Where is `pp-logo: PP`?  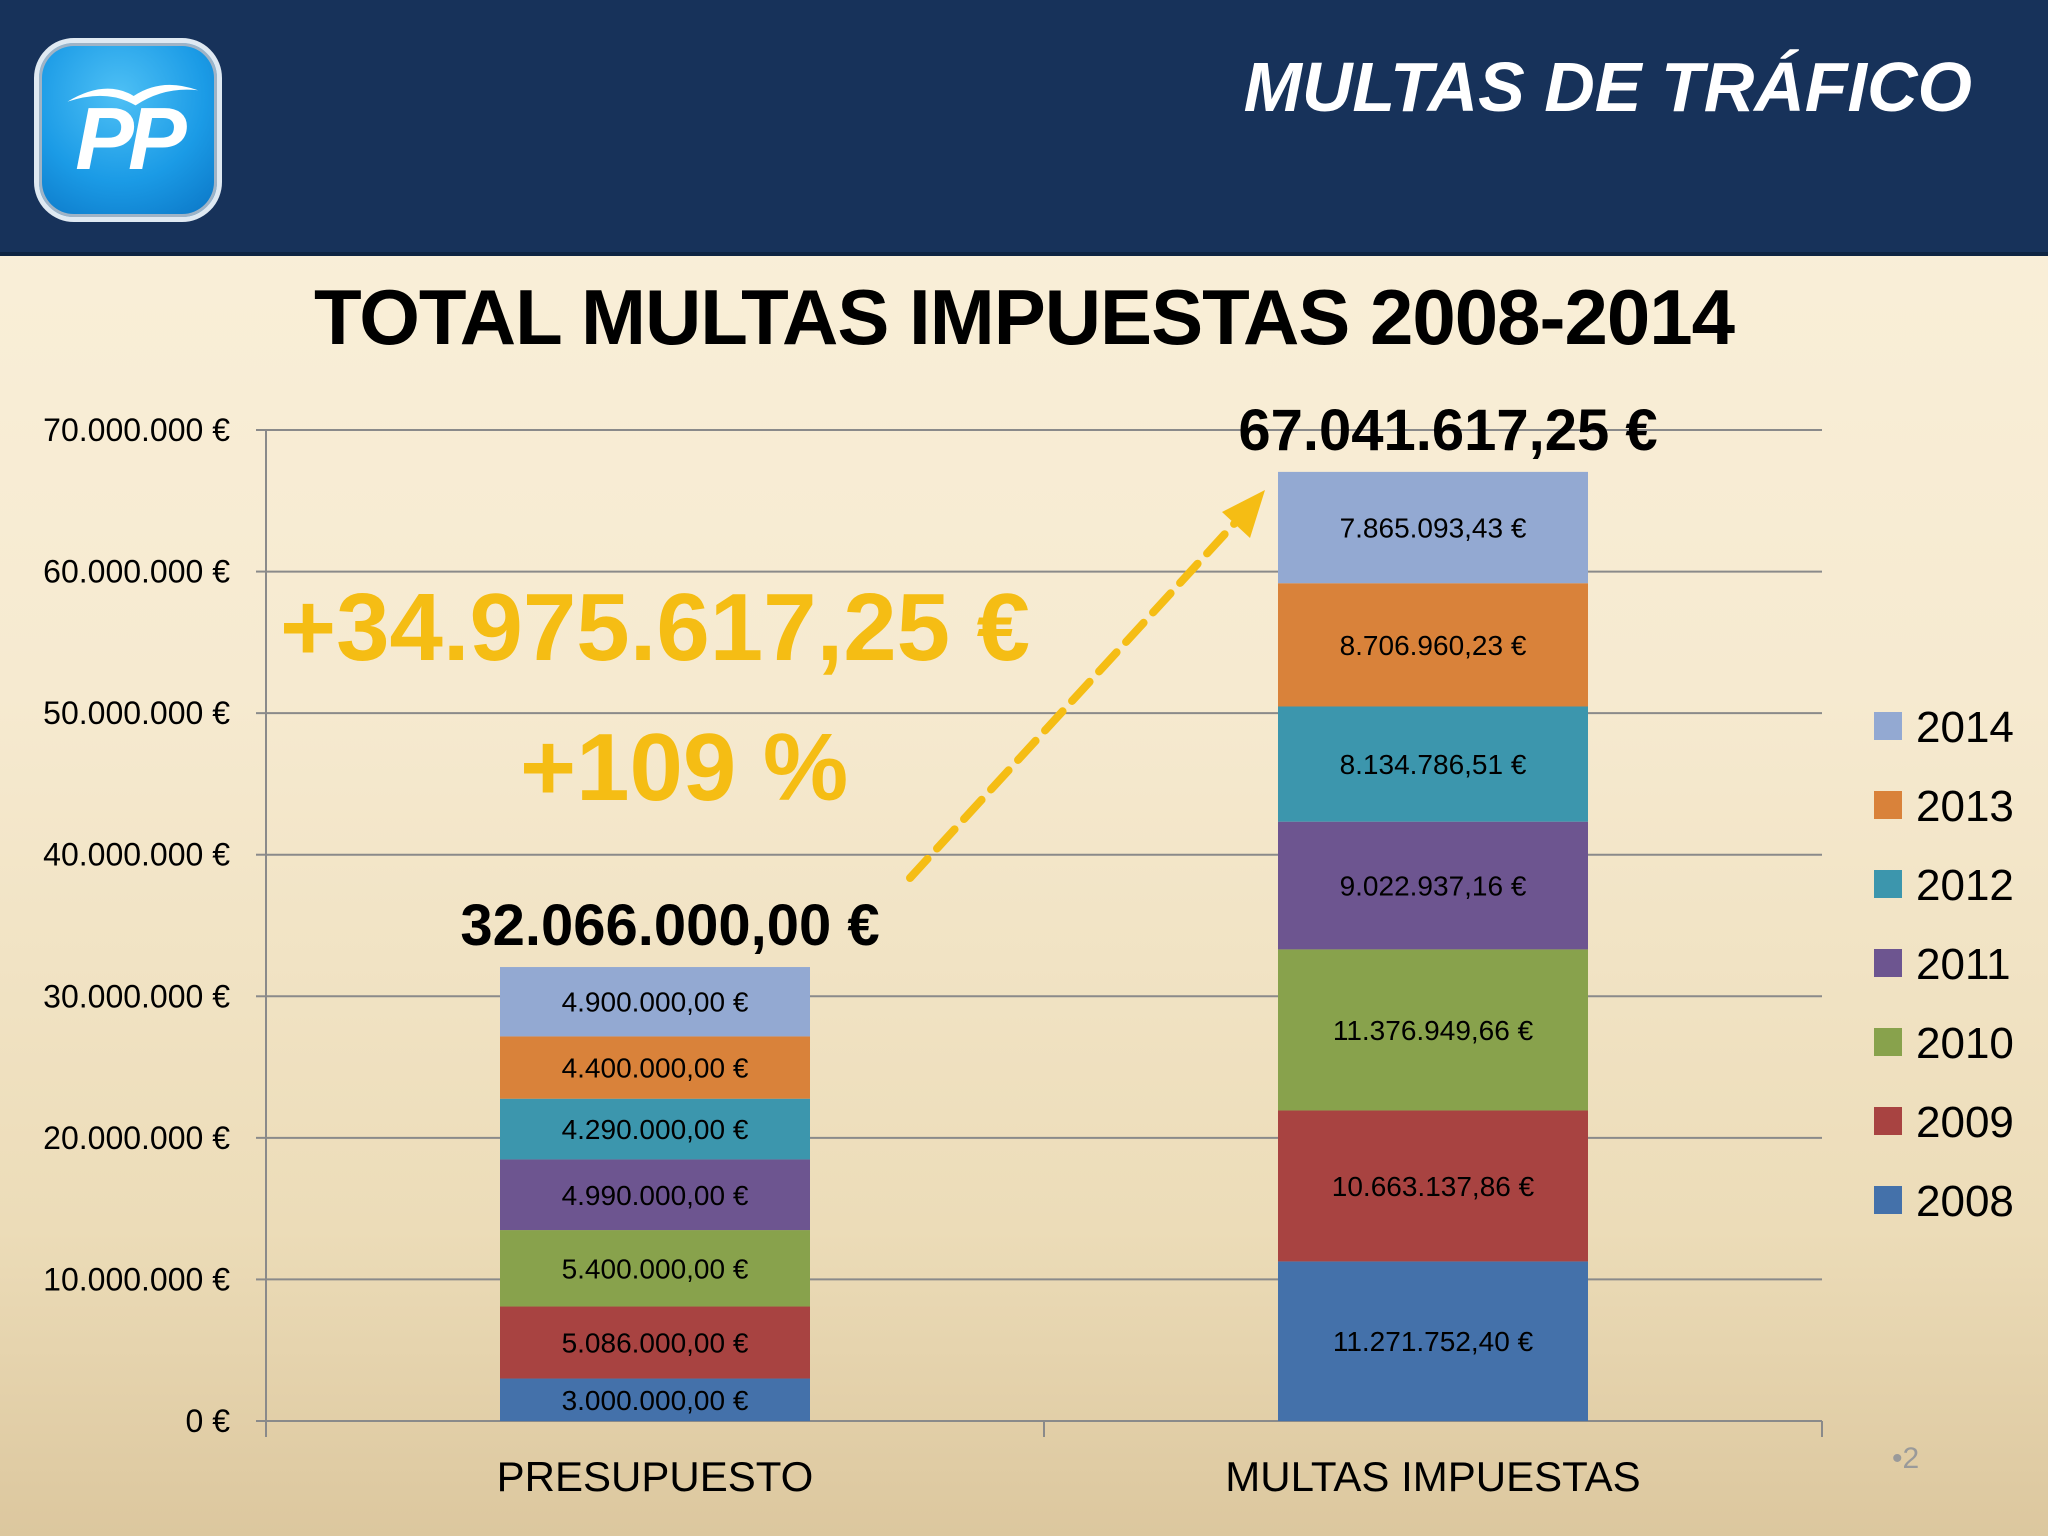
pp-logo: PP is located at coordinates (128, 130).